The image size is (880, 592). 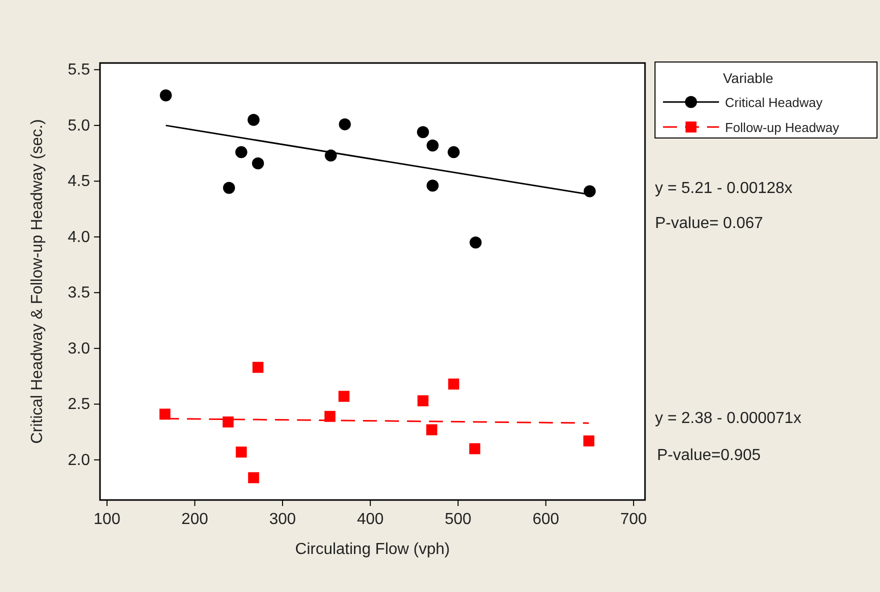 What do you see at coordinates (774, 102) in the screenshot?
I see `legend-label: Critical Headway` at bounding box center [774, 102].